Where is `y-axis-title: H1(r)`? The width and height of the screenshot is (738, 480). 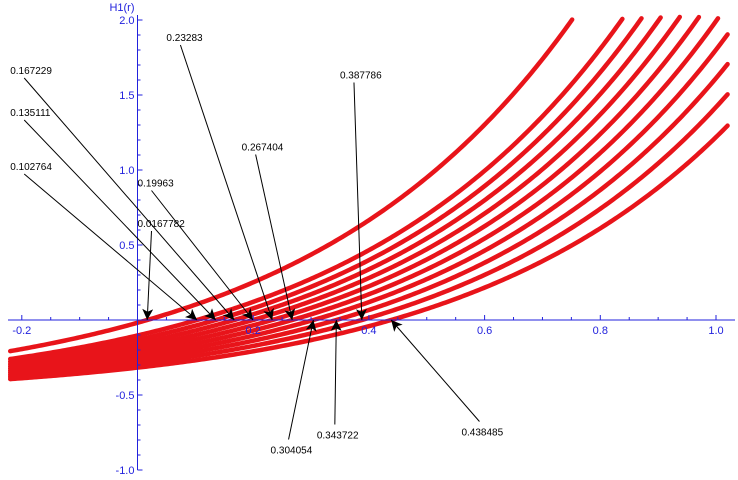
y-axis-title: H1(r) is located at coordinates (121, 8).